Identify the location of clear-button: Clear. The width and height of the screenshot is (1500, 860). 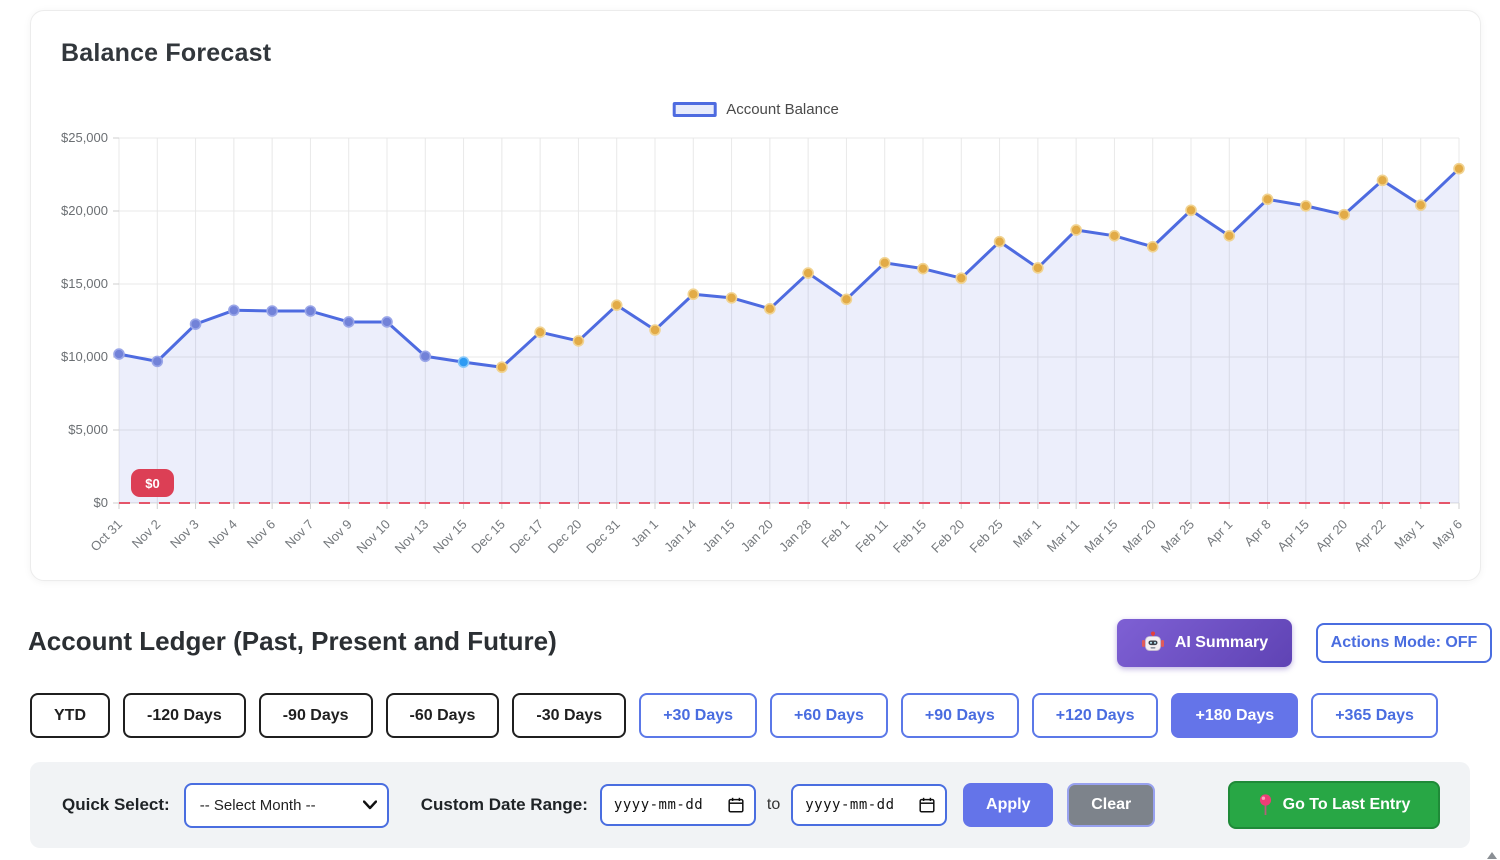
(1111, 805).